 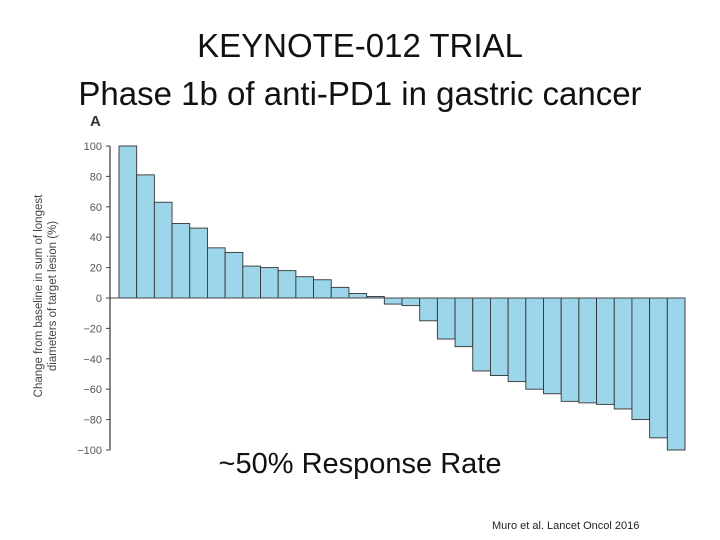 I want to click on y-tick-label: −100, so click(x=89, y=451).